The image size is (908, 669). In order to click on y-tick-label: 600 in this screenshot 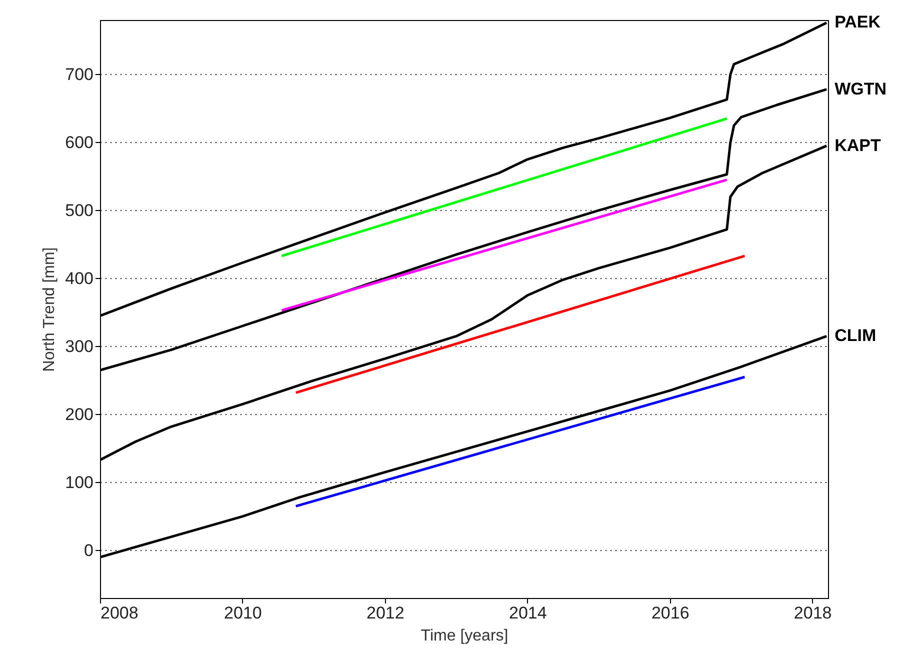, I will do `click(79, 142)`.